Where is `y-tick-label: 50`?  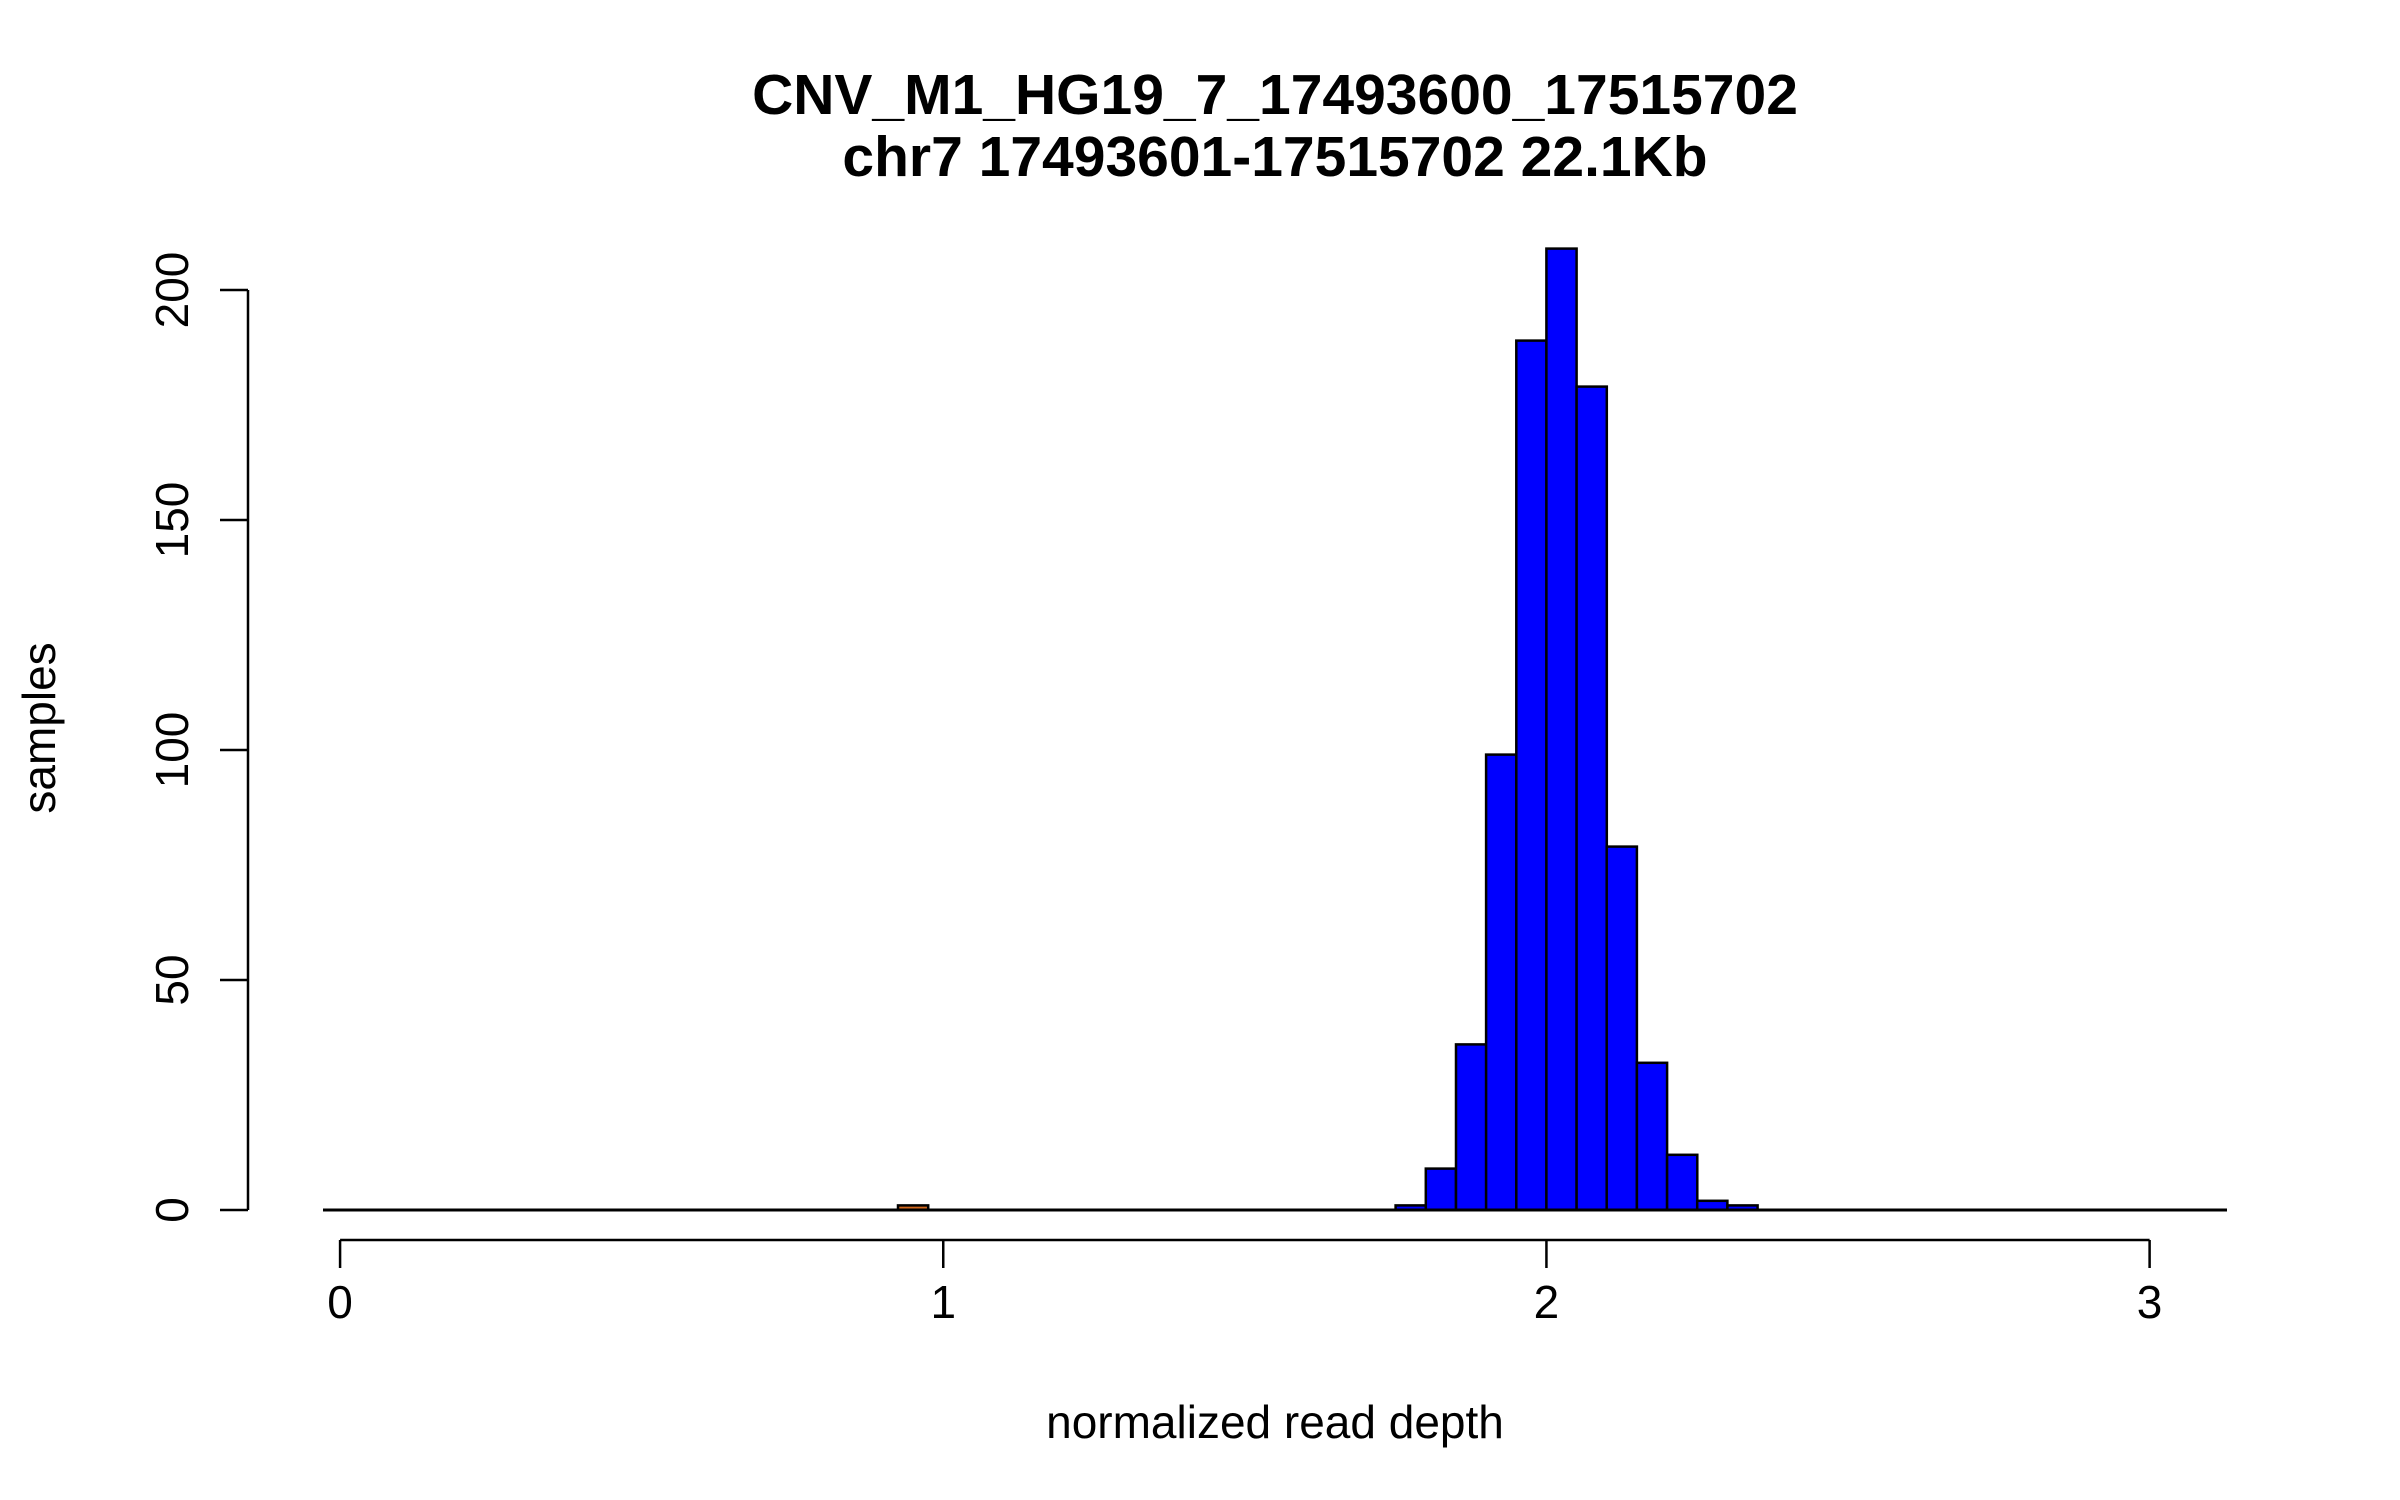
y-tick-label: 50 is located at coordinates (172, 979).